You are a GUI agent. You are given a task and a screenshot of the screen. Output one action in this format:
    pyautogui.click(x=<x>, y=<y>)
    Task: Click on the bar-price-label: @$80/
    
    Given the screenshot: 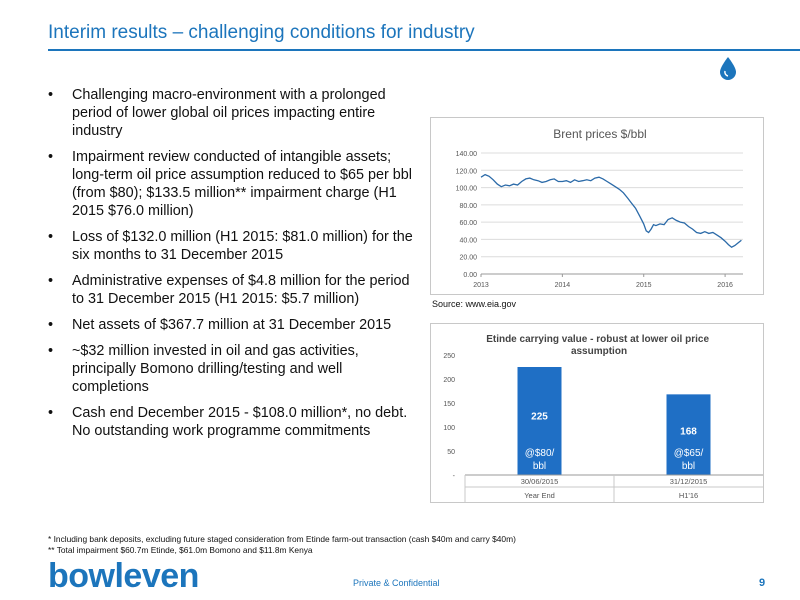 What is the action you would take?
    pyautogui.click(x=540, y=453)
    